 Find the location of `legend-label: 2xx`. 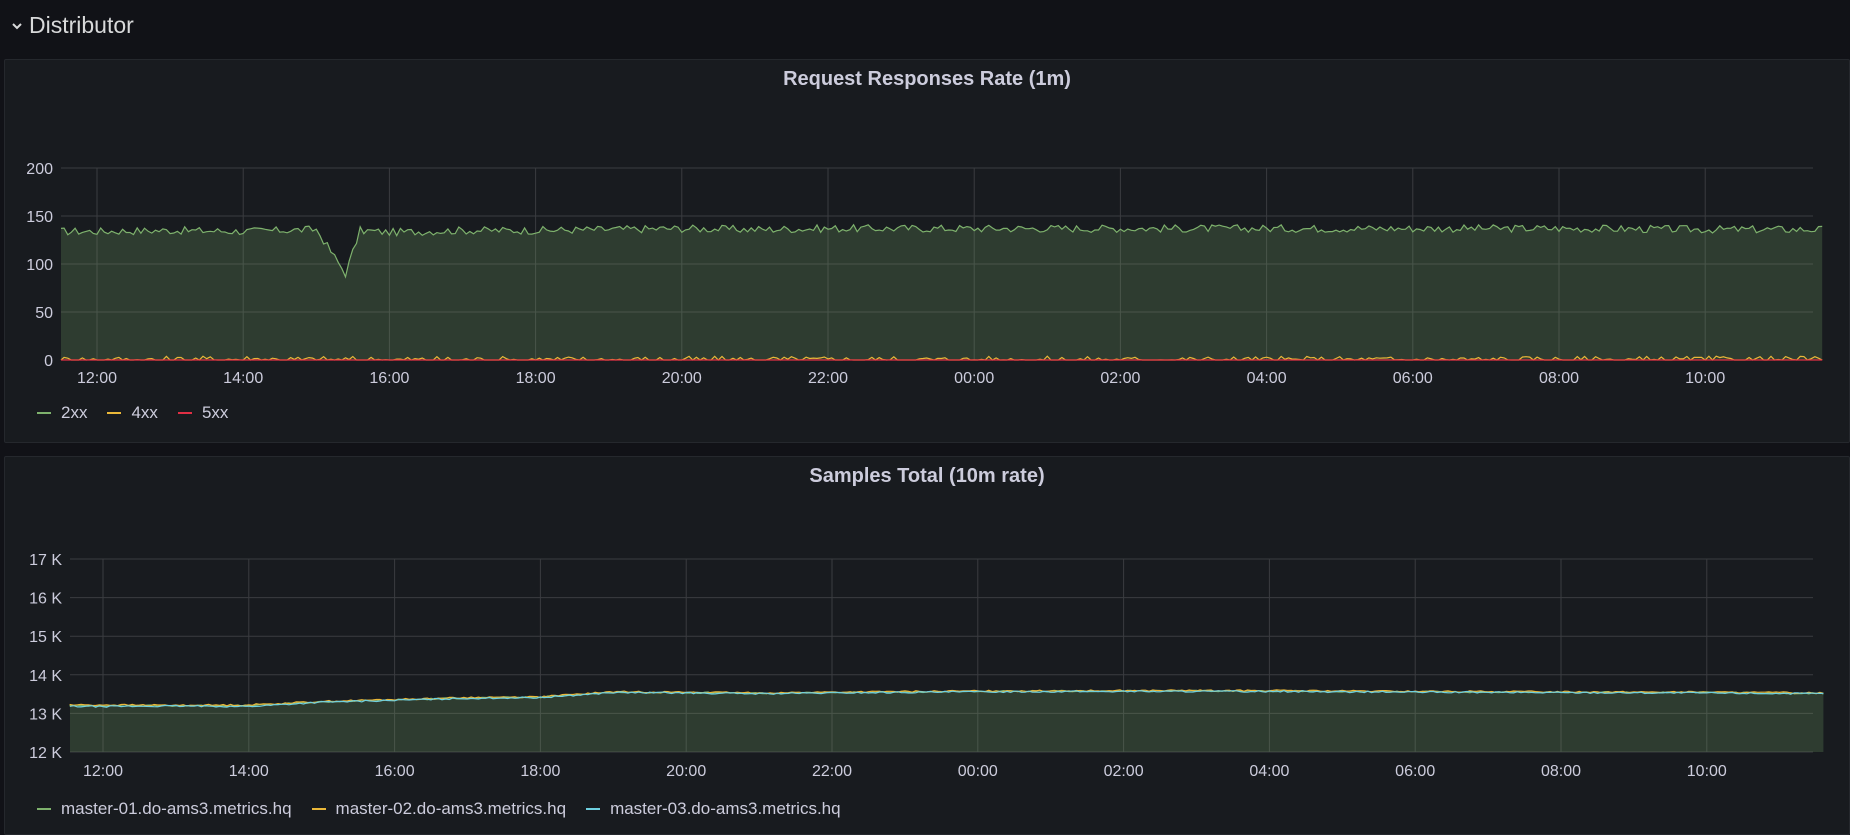

legend-label: 2xx is located at coordinates (74, 412).